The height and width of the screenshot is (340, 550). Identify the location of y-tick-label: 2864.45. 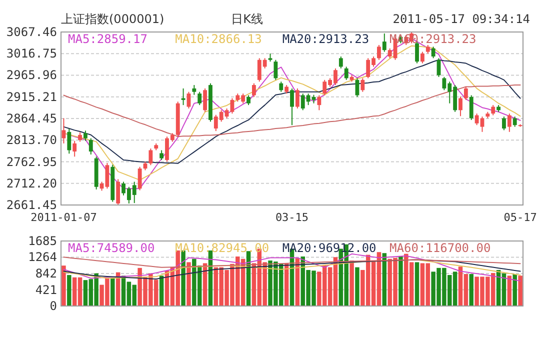
(31, 119).